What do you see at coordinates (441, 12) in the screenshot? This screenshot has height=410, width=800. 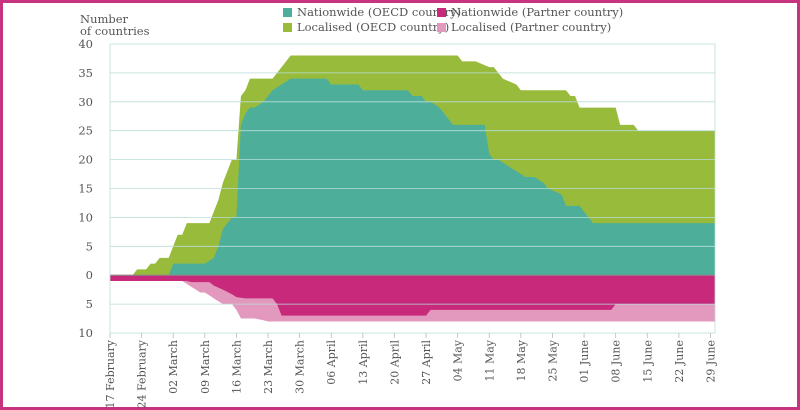 I see `legend-swatch-partner-nationwide` at bounding box center [441, 12].